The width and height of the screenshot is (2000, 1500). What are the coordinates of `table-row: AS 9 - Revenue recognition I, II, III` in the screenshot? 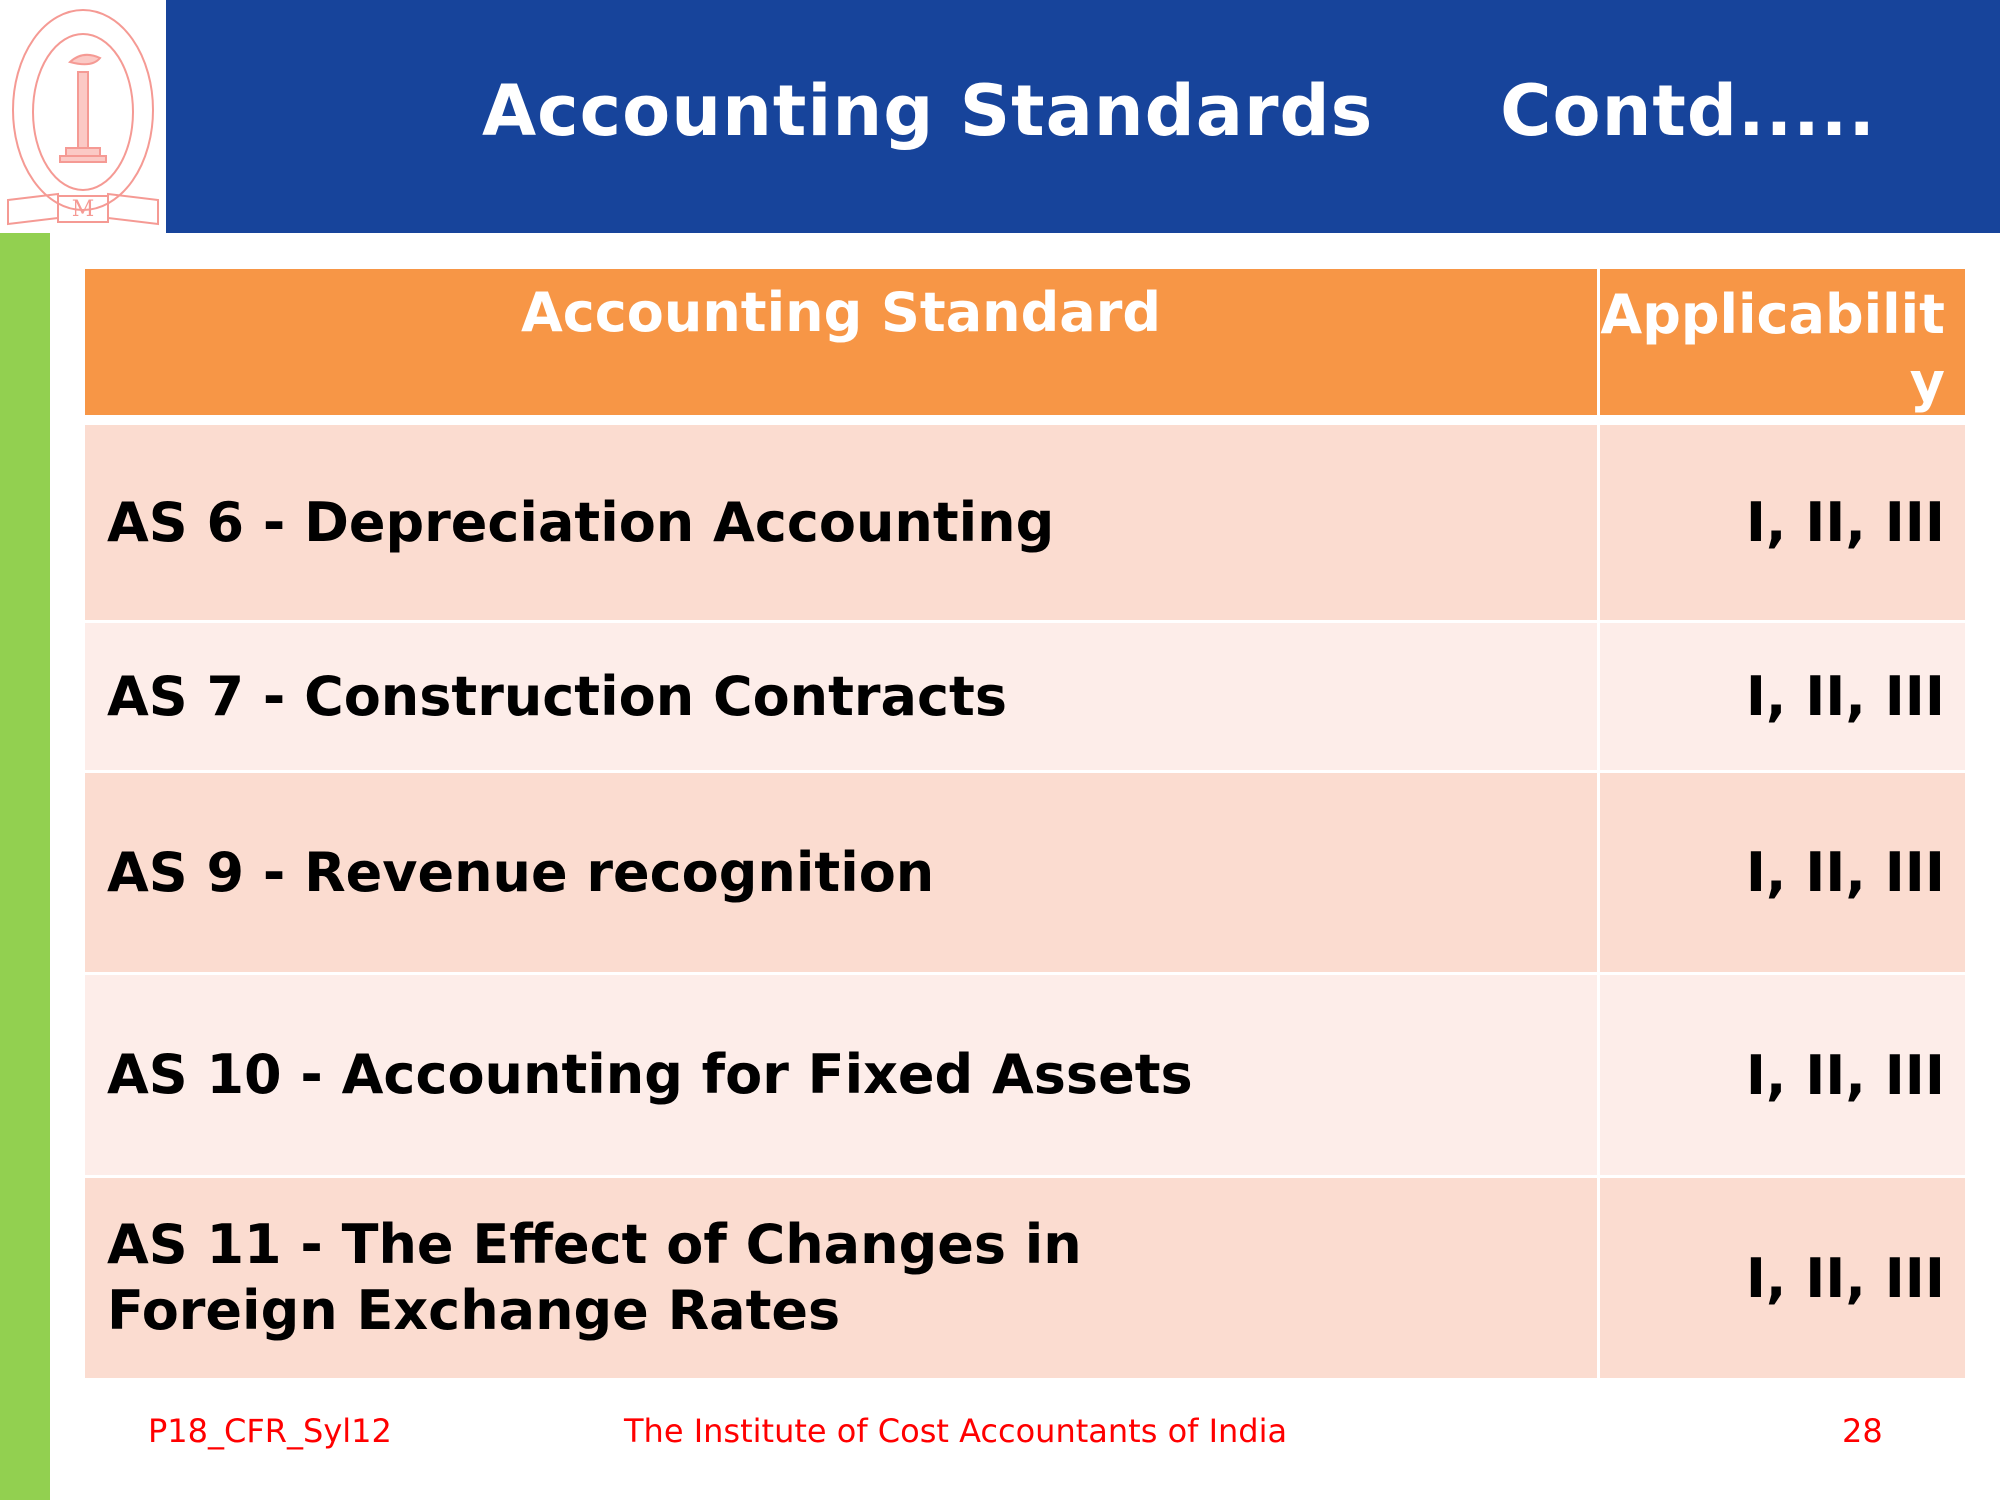 It's located at (1025, 872).